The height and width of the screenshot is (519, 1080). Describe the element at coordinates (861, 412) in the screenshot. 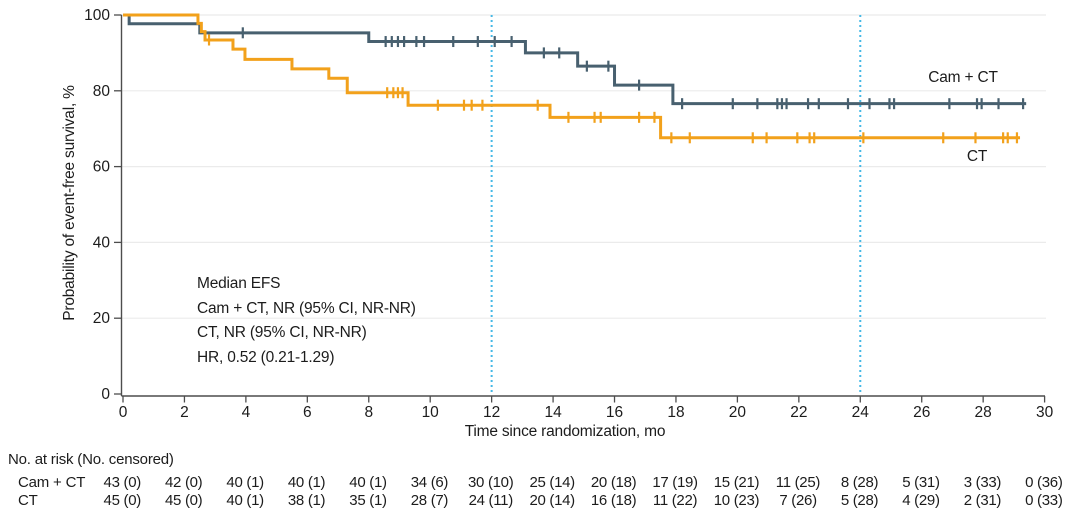

I see `x-tick-label-24: 24` at that location.